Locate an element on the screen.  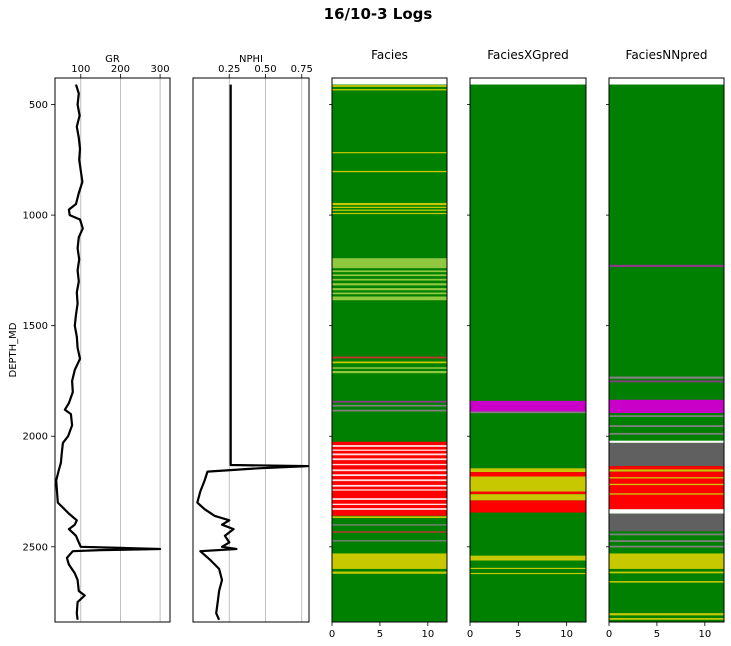
x-tick-label: 100 is located at coordinates (80, 69).